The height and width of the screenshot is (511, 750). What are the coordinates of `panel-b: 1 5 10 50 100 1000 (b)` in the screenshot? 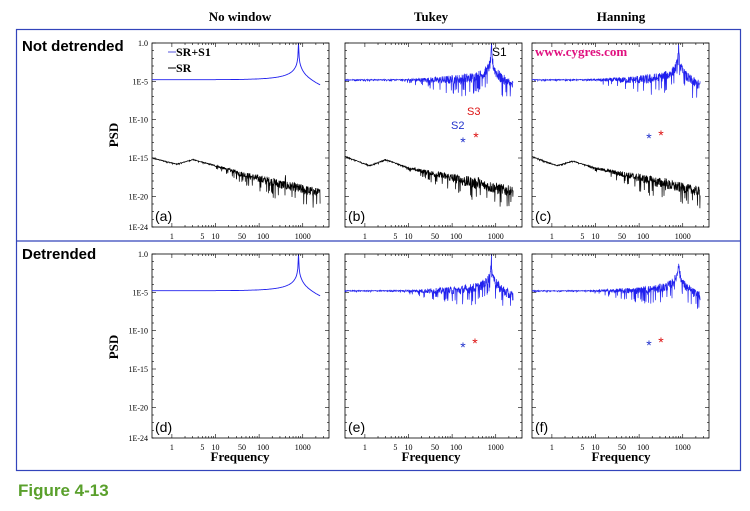 It's located at (433, 141).